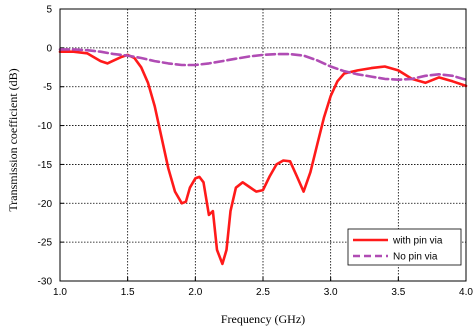 The image size is (475, 327). I want to click on legend-box, so click(404, 247).